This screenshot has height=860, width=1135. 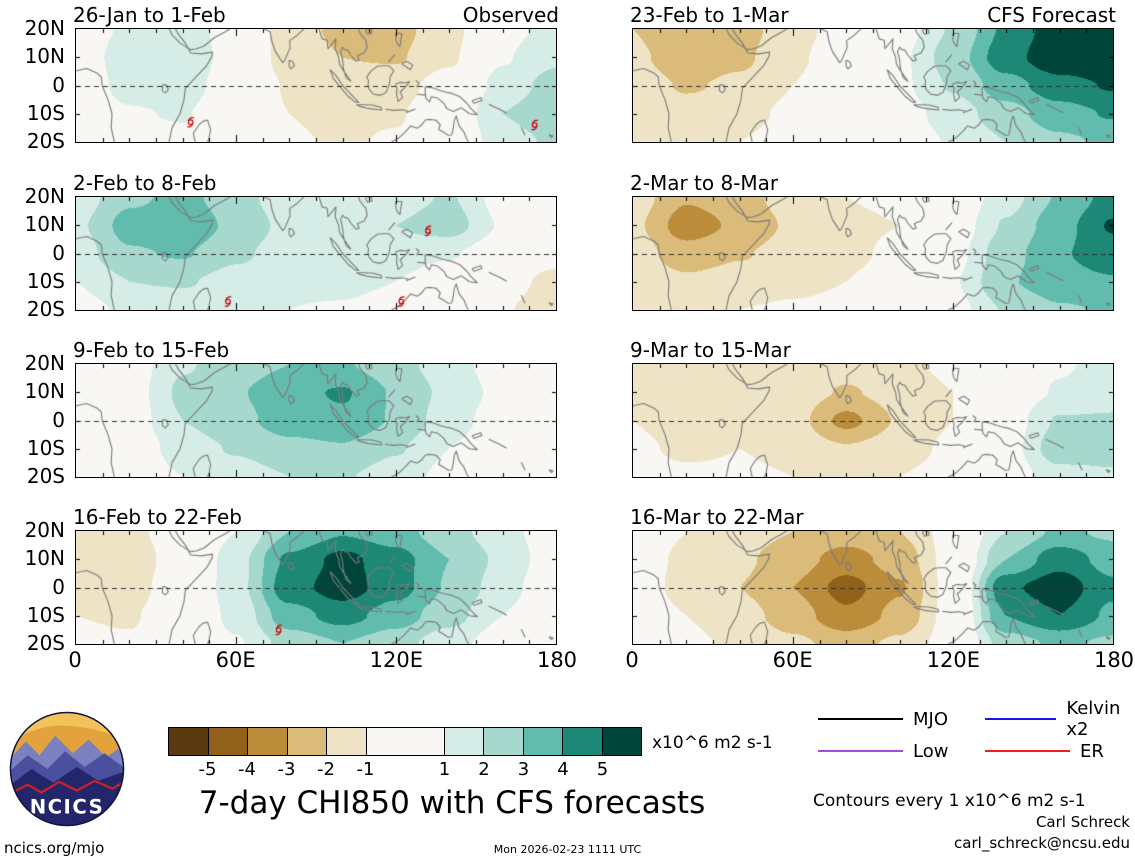 I want to click on panel-observed-week2: 2-Feb to 8-Feb 20N 10N 0 10S 20S, so click(x=291, y=246).